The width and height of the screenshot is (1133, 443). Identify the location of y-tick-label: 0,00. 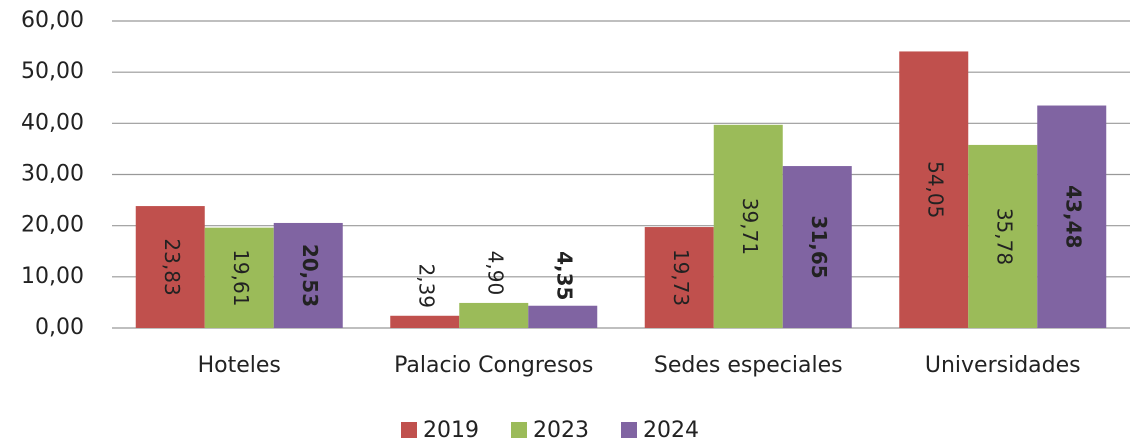
(59, 327).